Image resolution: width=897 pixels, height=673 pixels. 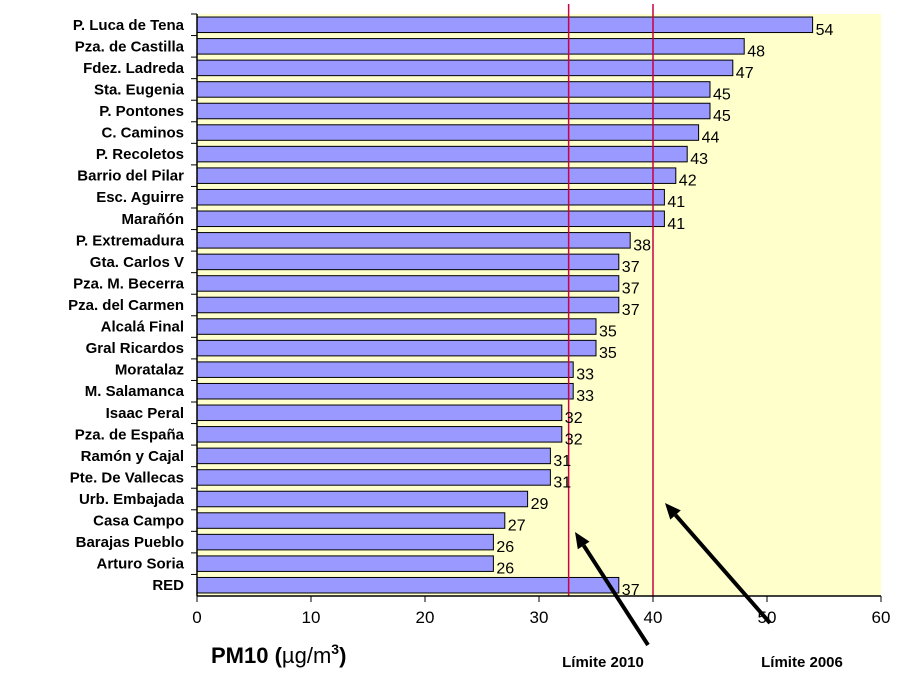 What do you see at coordinates (517, 526) in the screenshot?
I see `value-label: 27` at bounding box center [517, 526].